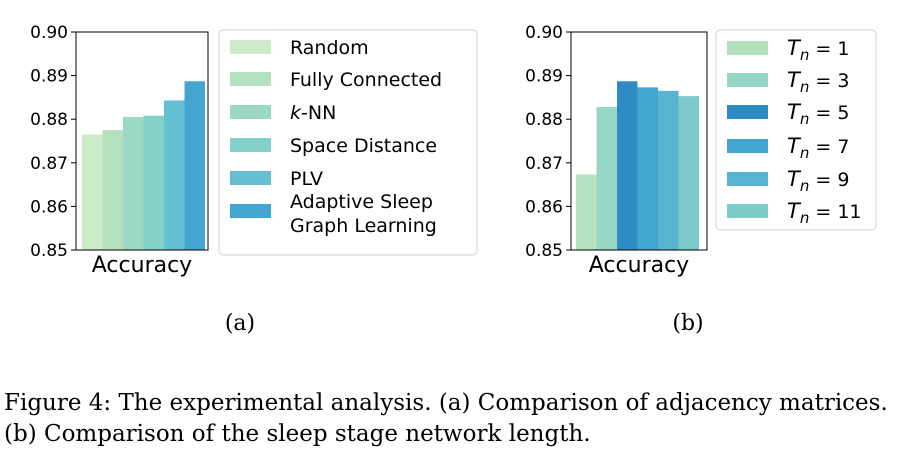  Describe the element at coordinates (112, 190) in the screenshot. I see `bar-fully-connected` at that location.